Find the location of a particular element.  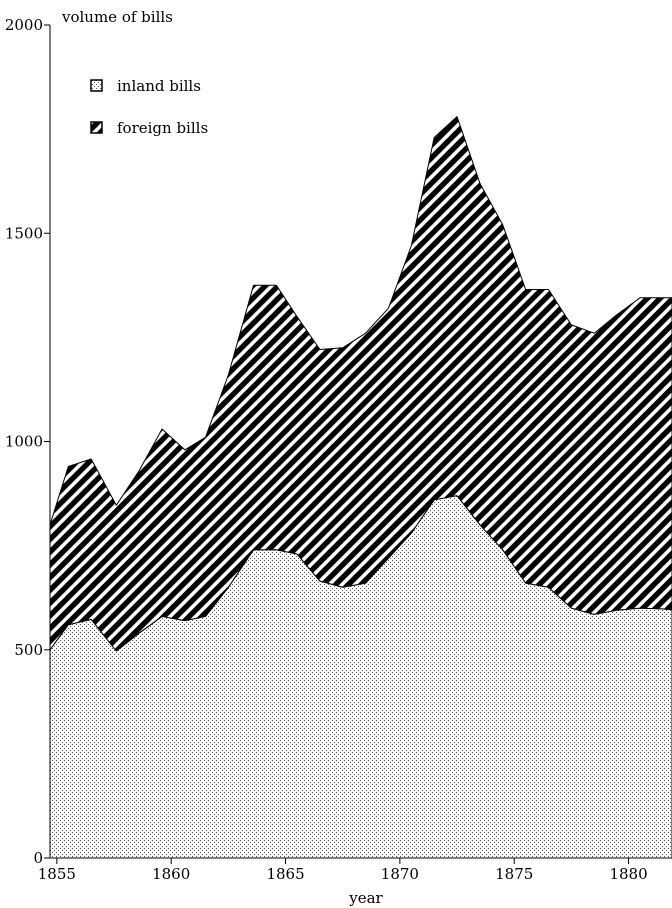

x-tick-label: 1865 is located at coordinates (285, 874).